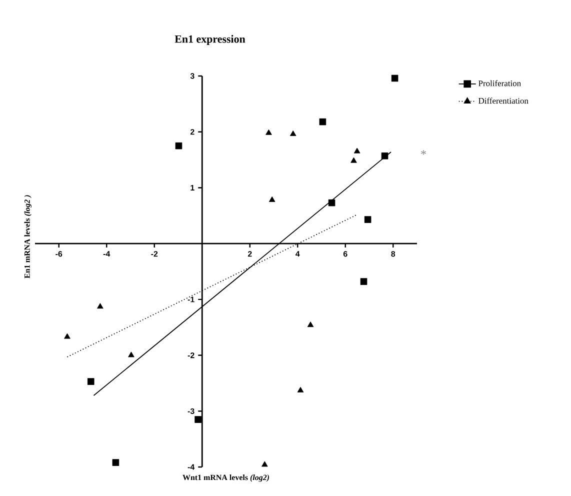  I want to click on chart-title: En1 expression, so click(210, 40).